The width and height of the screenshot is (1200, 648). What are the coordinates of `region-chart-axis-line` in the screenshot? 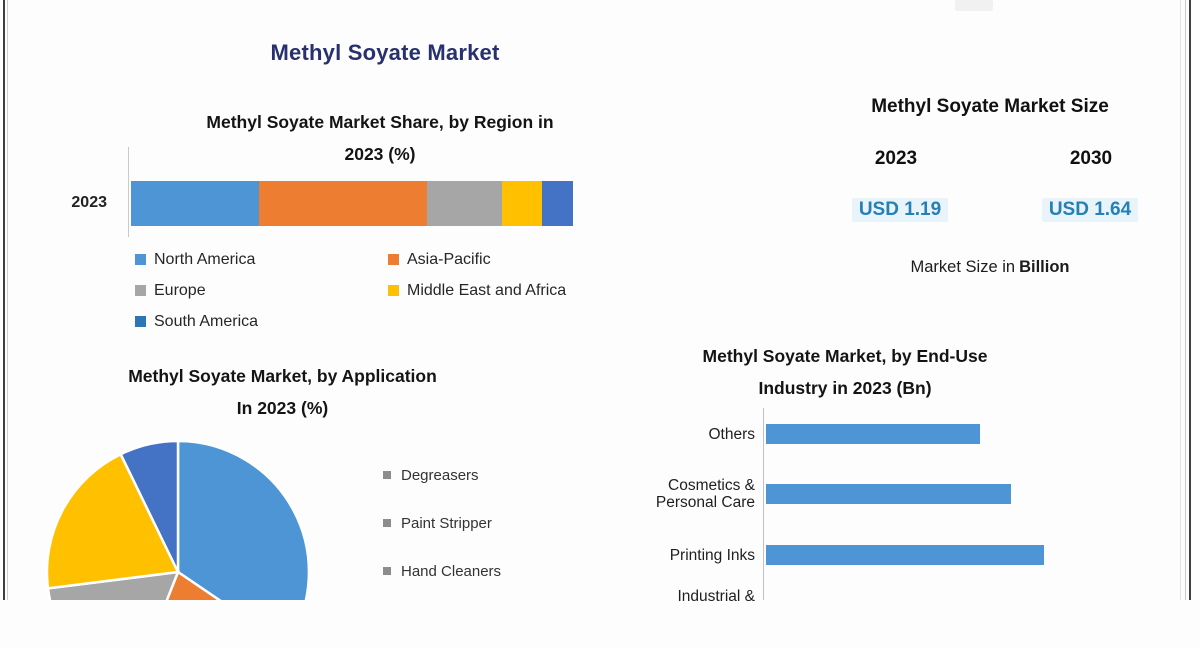 It's located at (128, 192).